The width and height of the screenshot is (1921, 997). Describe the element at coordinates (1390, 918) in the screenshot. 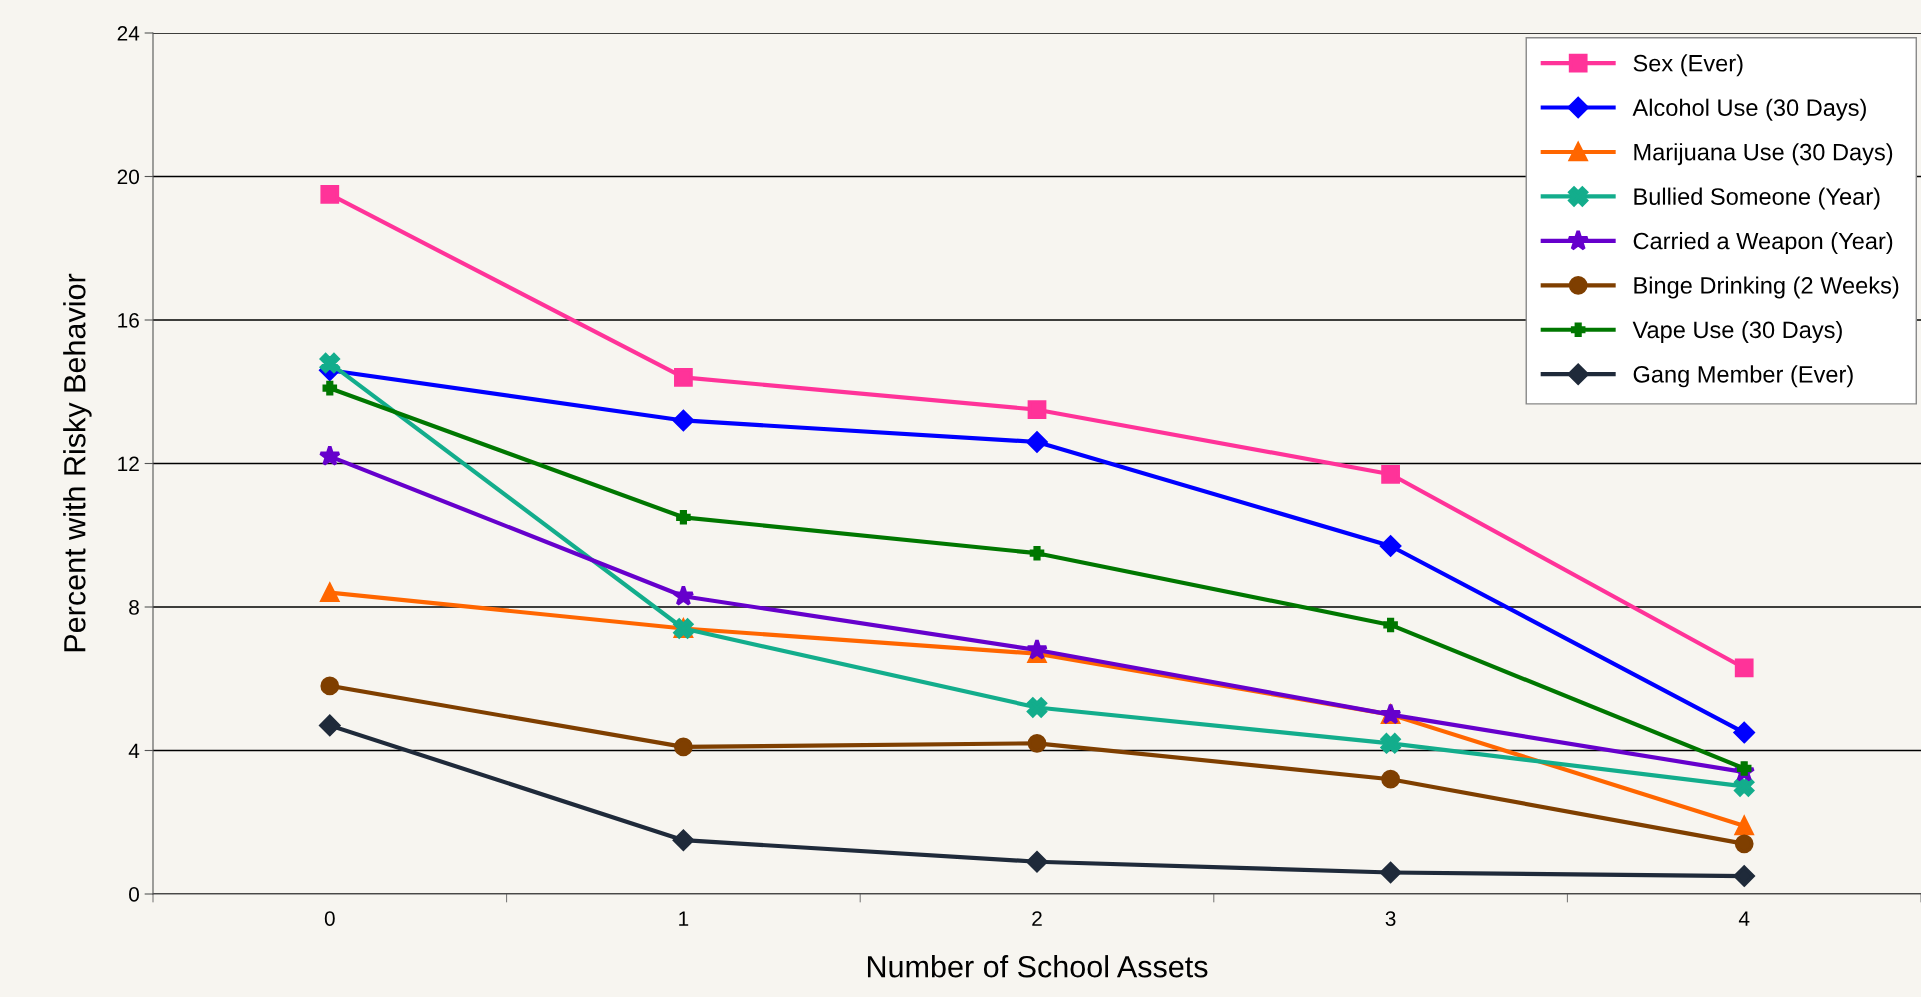

I see `x-tick-label: 3` at that location.